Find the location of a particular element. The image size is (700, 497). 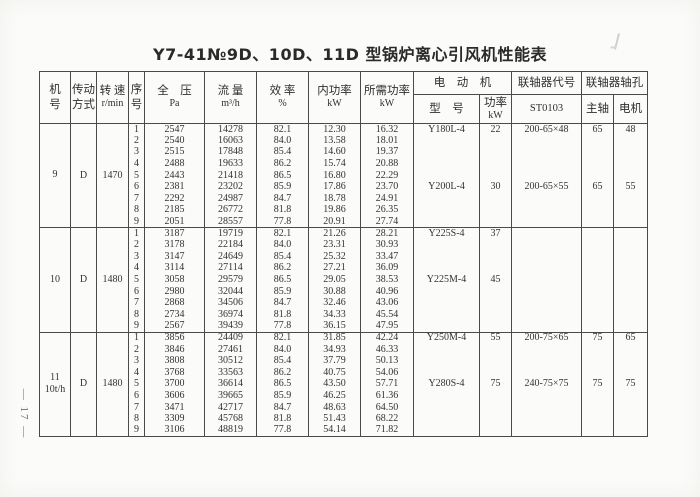

motor-shaft-cell-value: 55 is located at coordinates (630, 187).